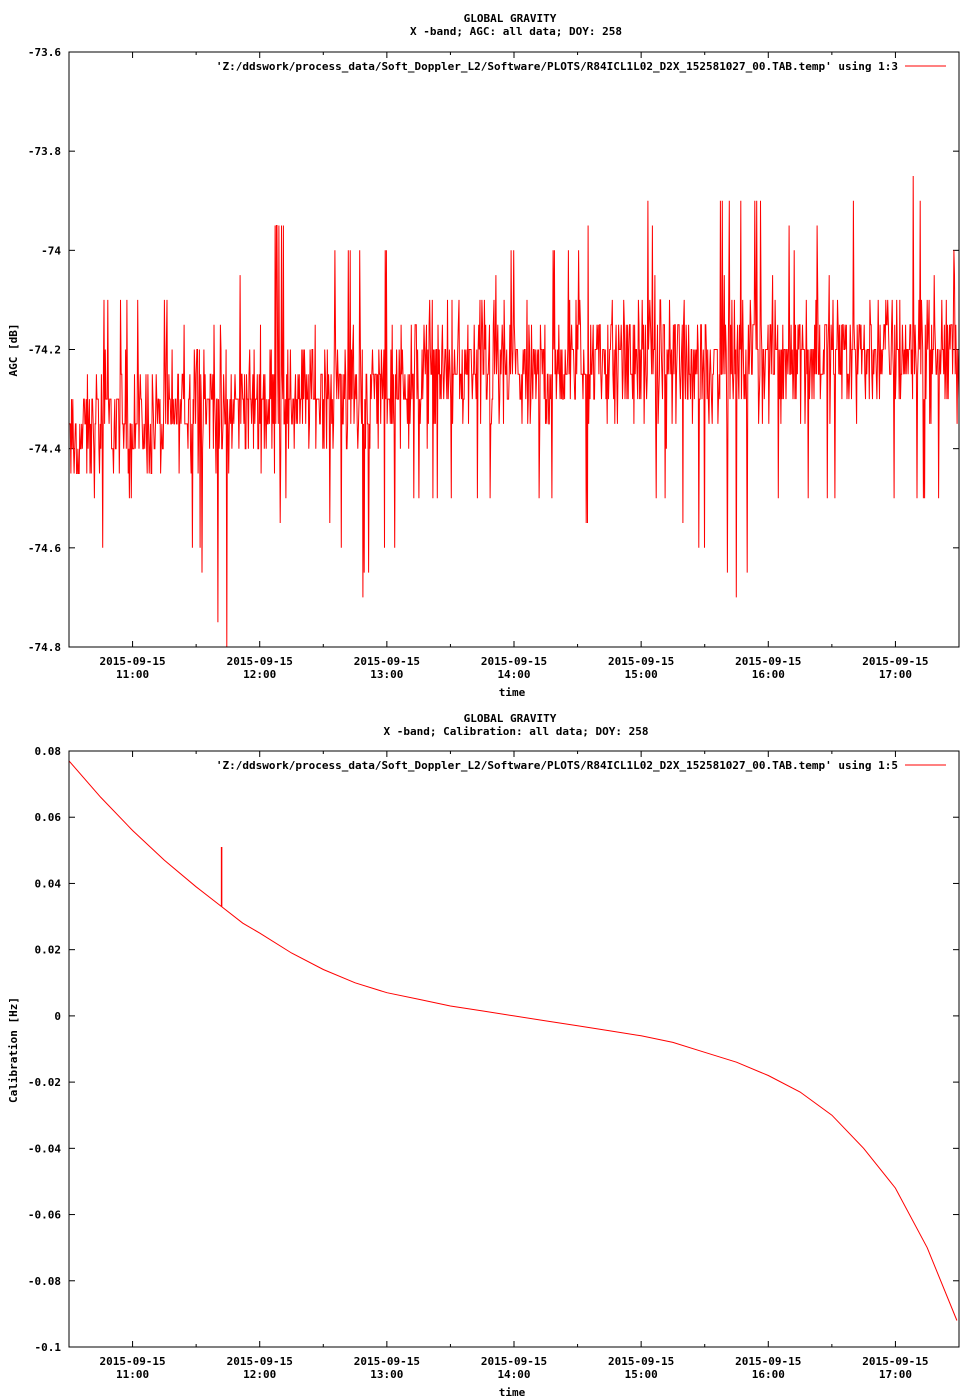 The height and width of the screenshot is (1400, 980). Describe the element at coordinates (516, 731) in the screenshot. I see `chart-subtitle: X -band; Calibration: all data; DOY: 258` at that location.